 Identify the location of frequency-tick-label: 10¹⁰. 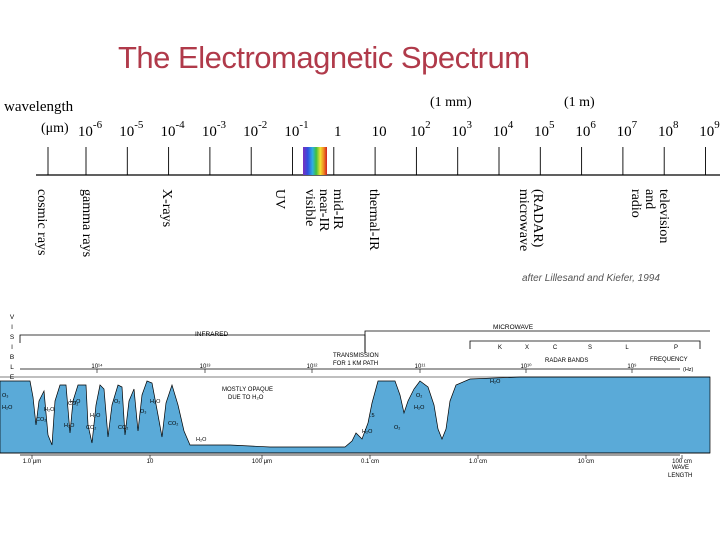
(526, 366).